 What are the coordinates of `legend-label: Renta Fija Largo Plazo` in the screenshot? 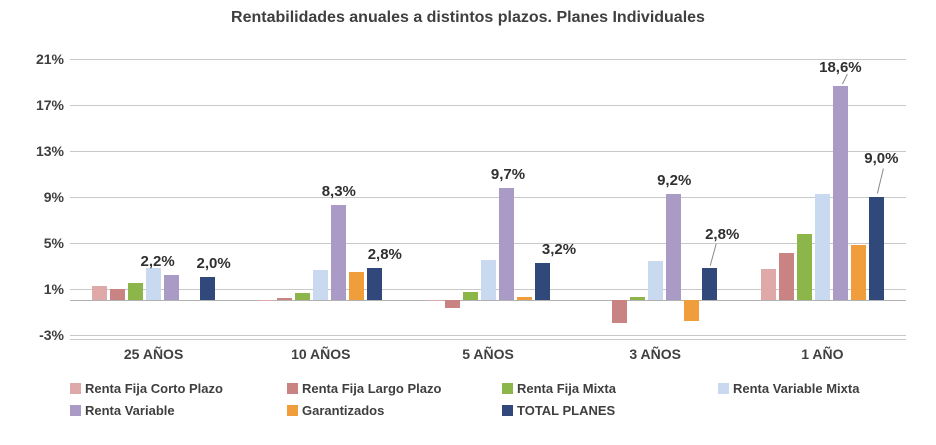 It's located at (372, 388).